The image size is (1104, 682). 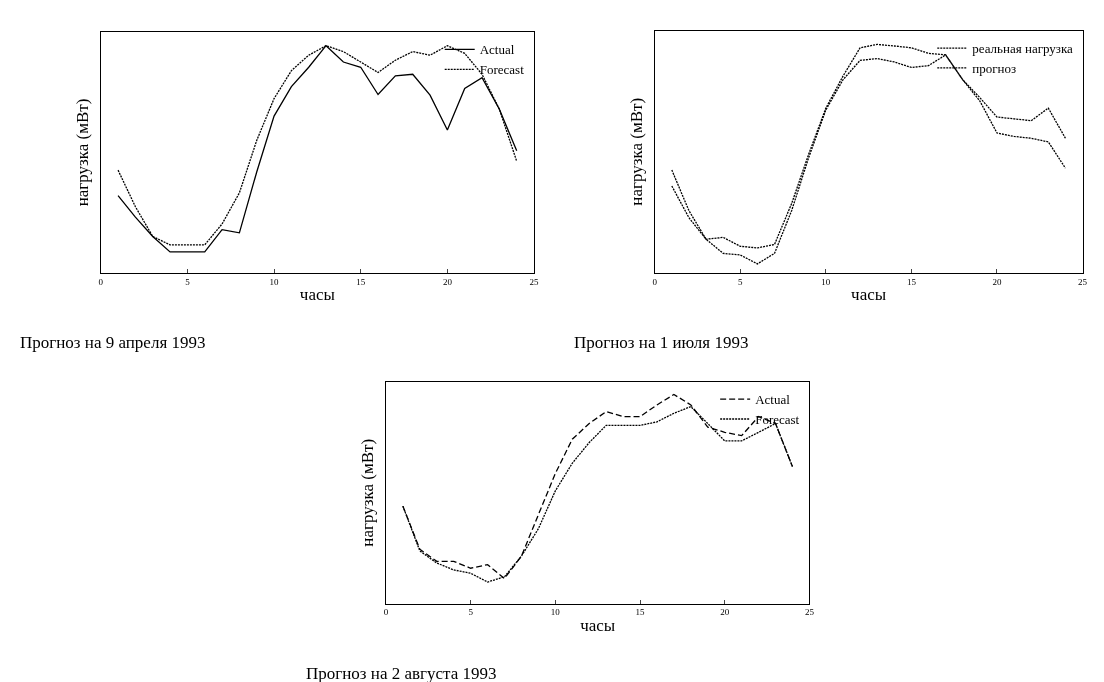 I want to click on legend-label: реальная нагрузка, so click(x=1023, y=49).